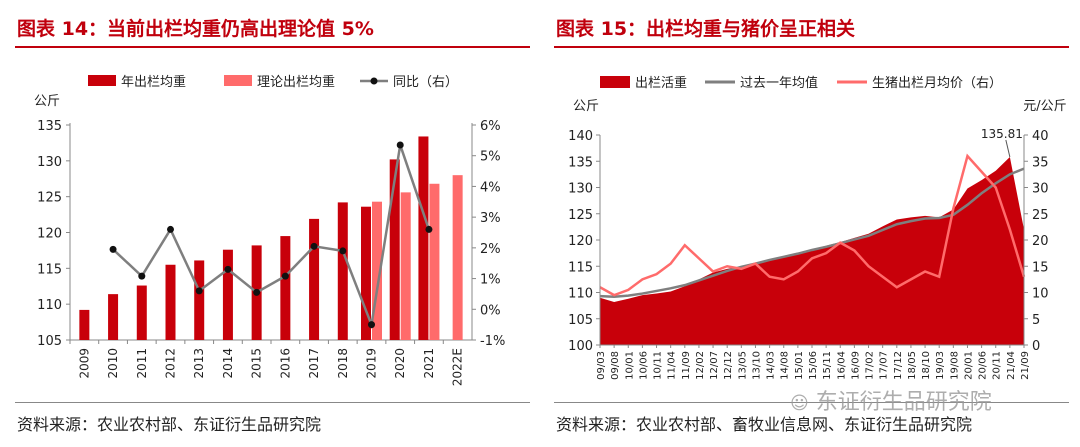  What do you see at coordinates (1011, 365) in the screenshot?
I see `x-tick-label: 21/04` at bounding box center [1011, 365].